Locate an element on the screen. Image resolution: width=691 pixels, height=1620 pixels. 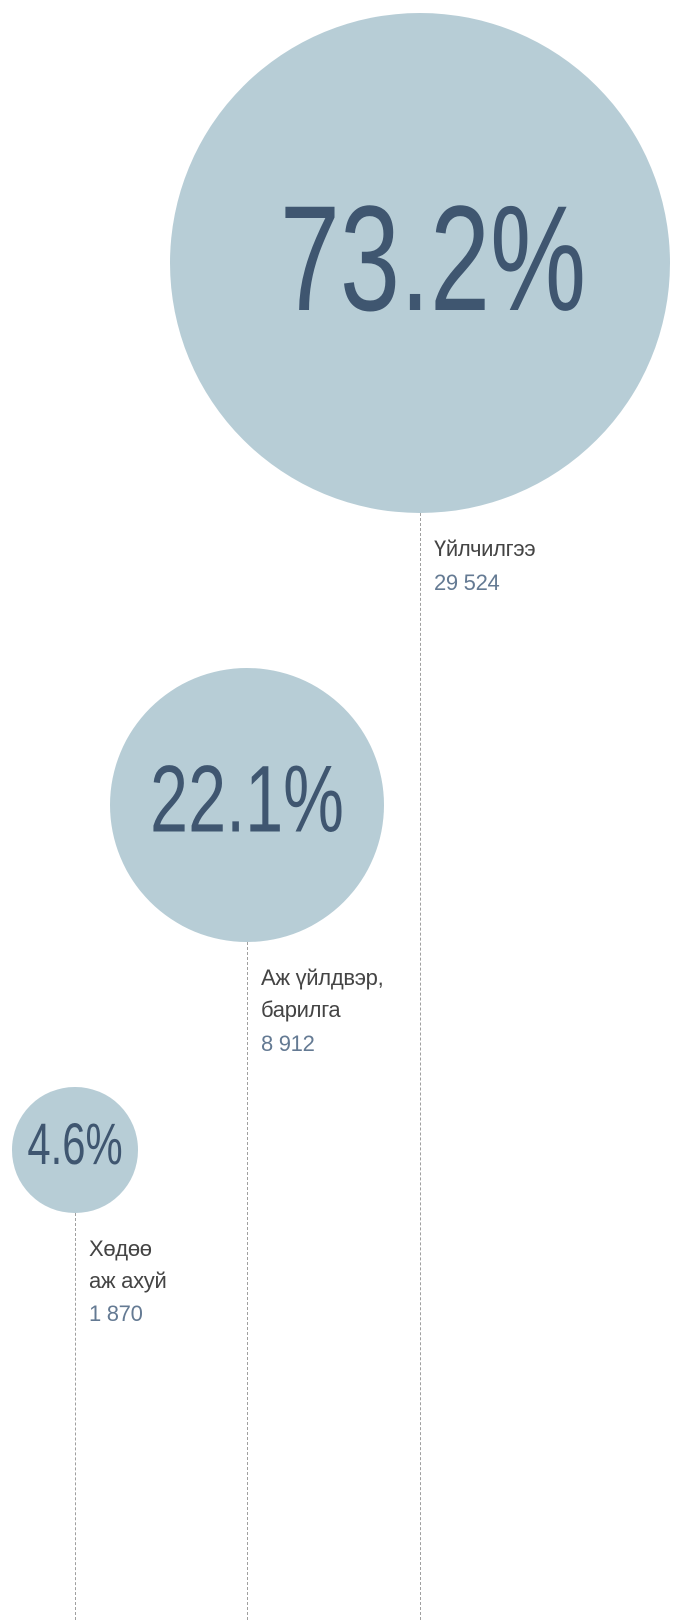
category-label: Аж үйлдвэр, барилга is located at coordinates (322, 994).